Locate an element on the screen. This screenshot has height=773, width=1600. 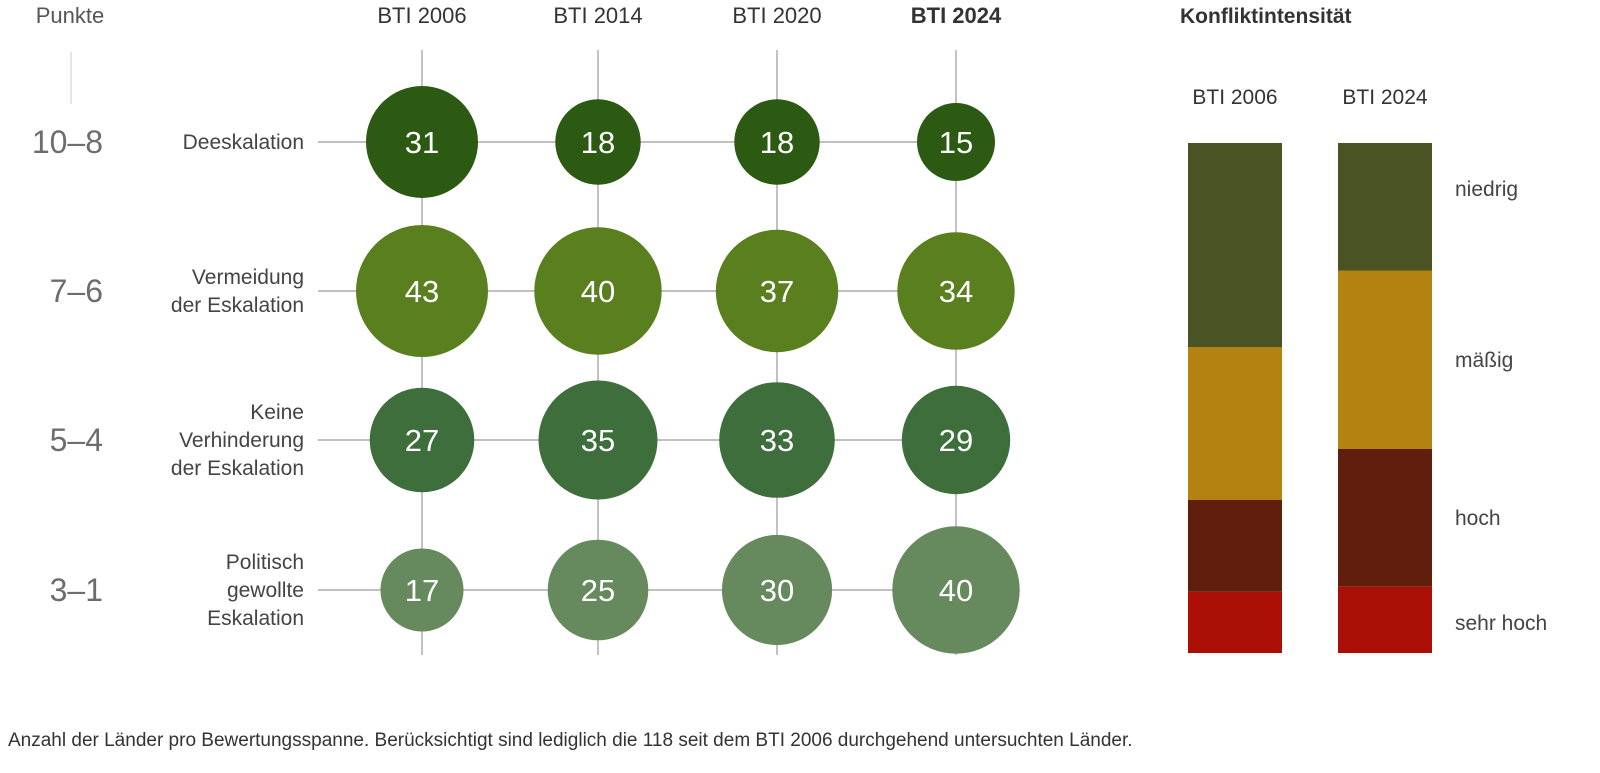
bubble-value: 29 is located at coordinates (956, 440).